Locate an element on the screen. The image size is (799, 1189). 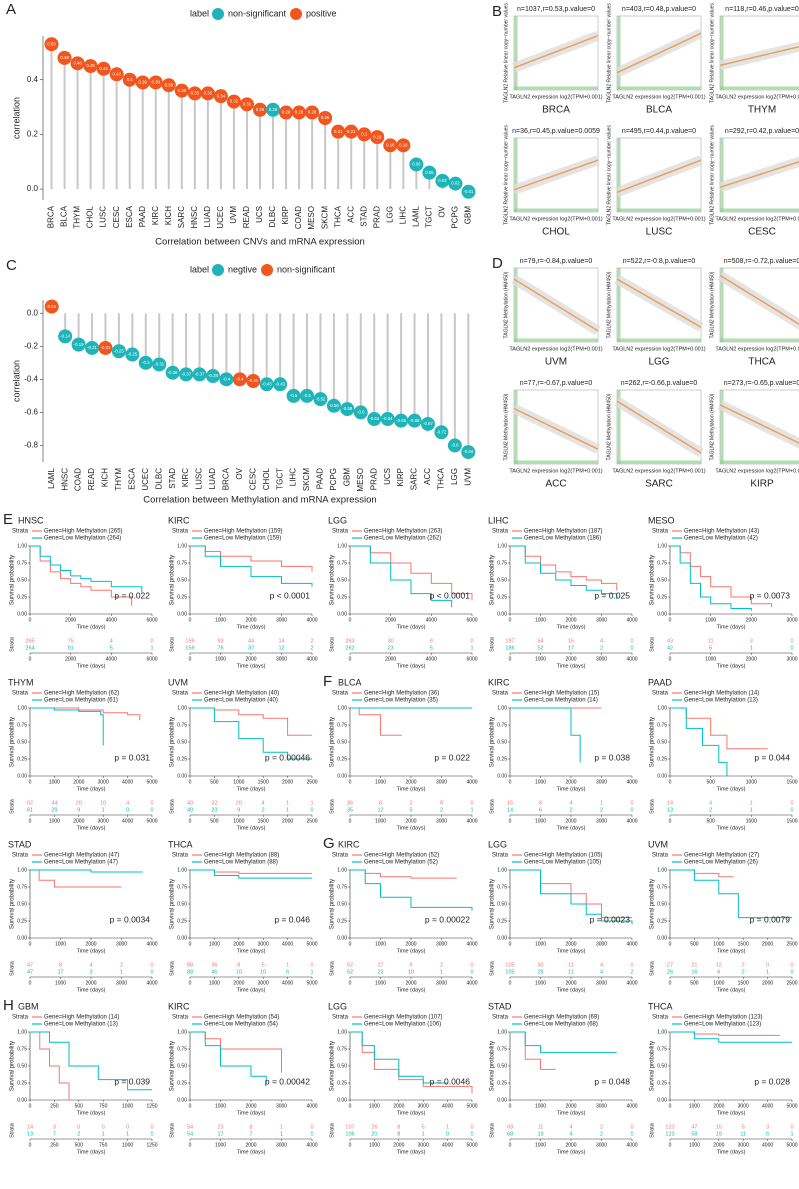
p-value: p = 0.0079 is located at coordinates (770, 919).